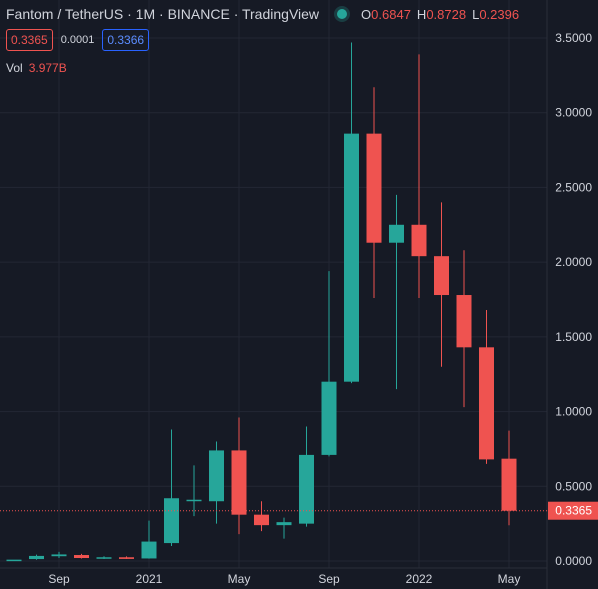 This screenshot has width=598, height=589. Describe the element at coordinates (573, 412) in the screenshot. I see `y-tick-label: 1.0000` at that location.